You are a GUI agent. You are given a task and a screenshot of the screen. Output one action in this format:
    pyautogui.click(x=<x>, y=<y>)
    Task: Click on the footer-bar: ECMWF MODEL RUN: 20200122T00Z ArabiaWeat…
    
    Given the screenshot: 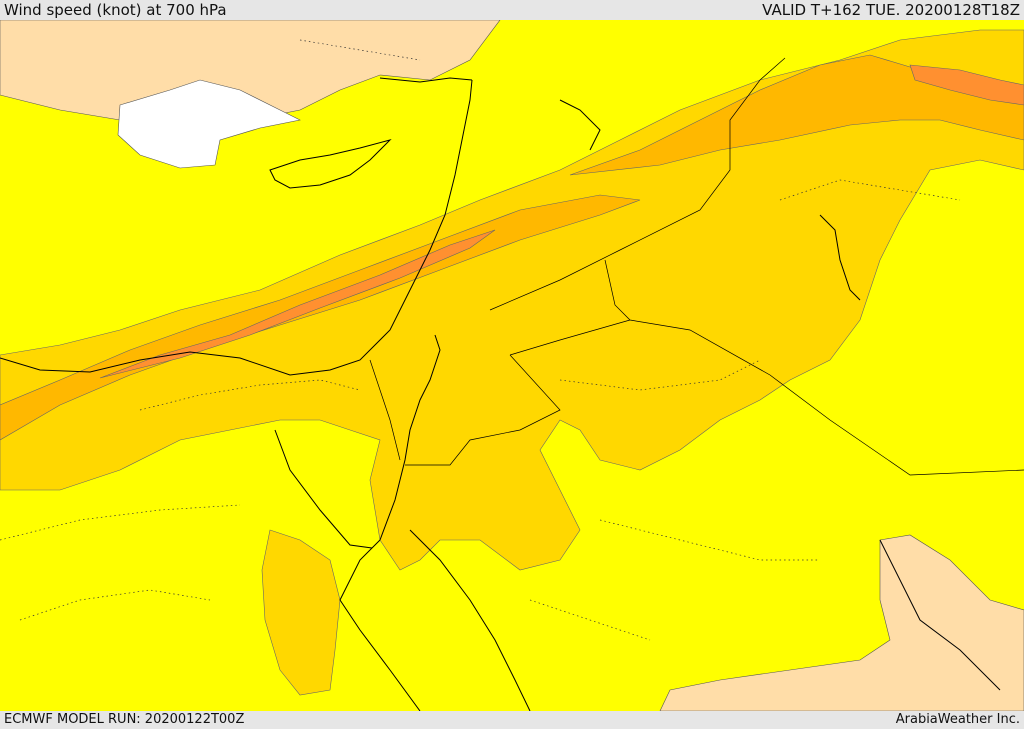 What is the action you would take?
    pyautogui.click(x=512, y=720)
    